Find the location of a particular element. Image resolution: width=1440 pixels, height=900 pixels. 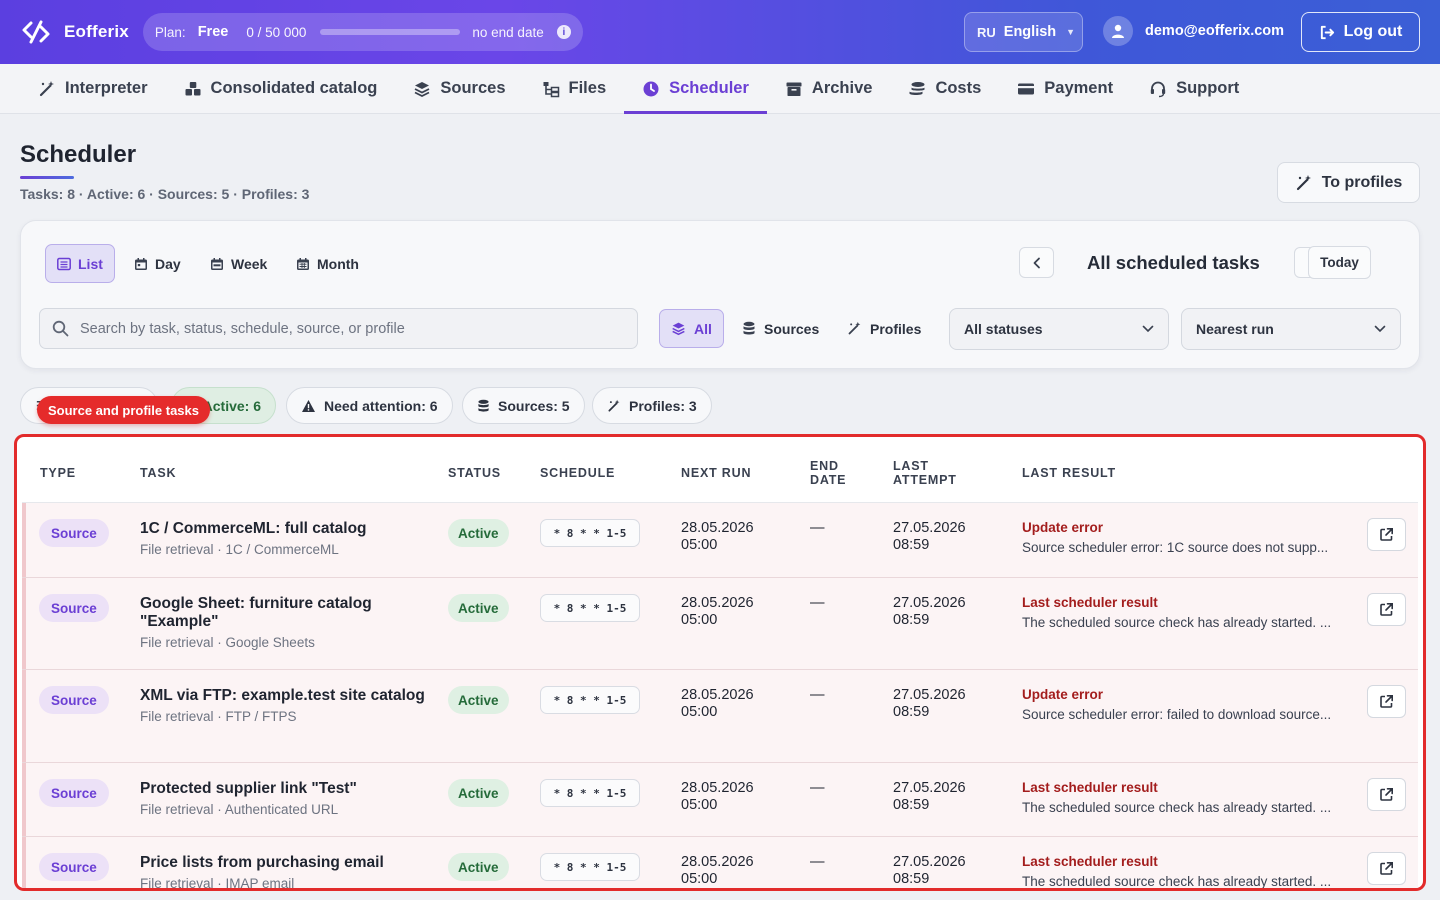

result-title: Update error is located at coordinates (1063, 694).